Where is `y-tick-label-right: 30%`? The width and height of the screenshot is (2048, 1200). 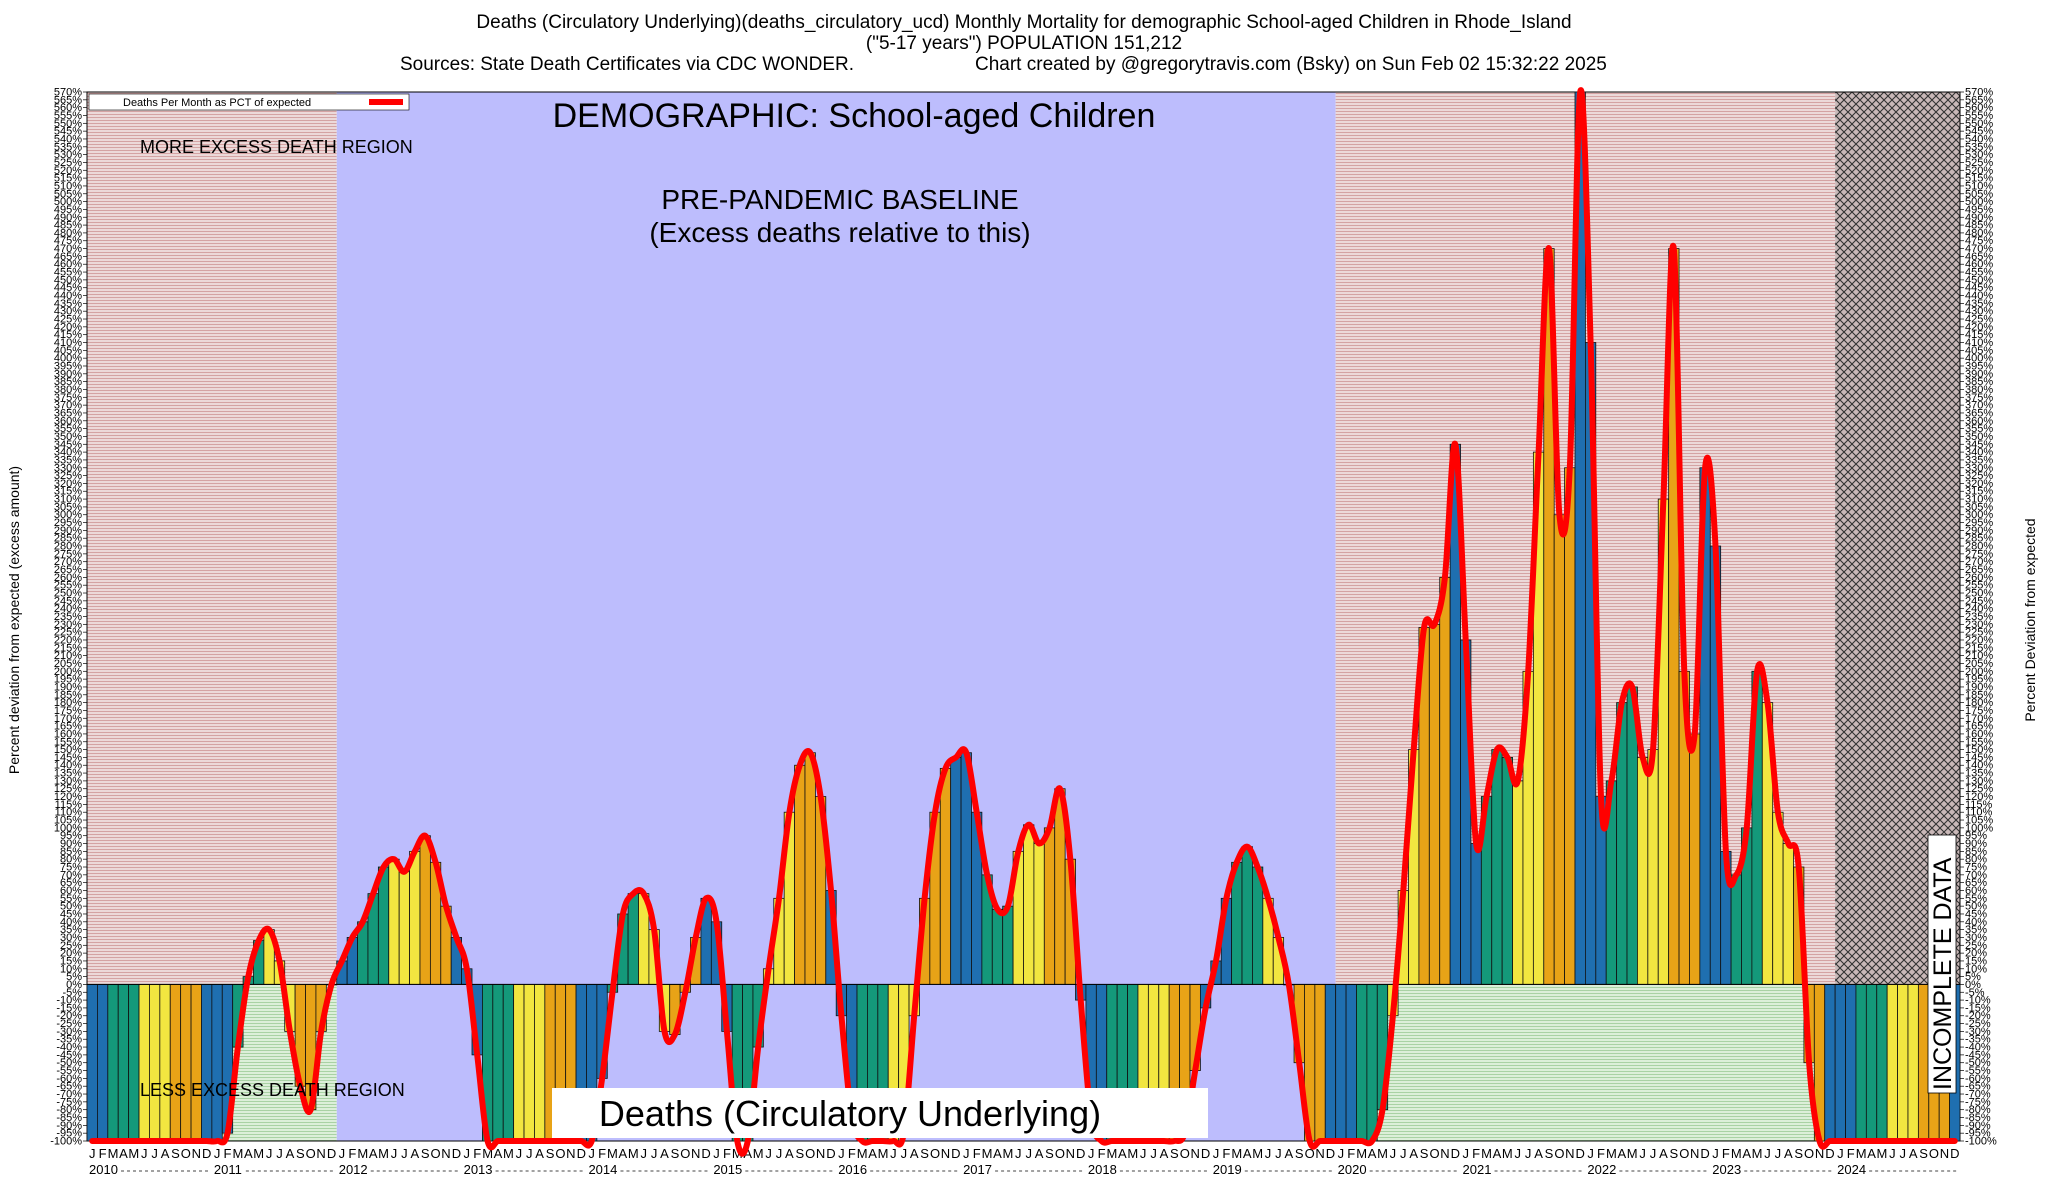
y-tick-label-right: 30% is located at coordinates (1976, 938).